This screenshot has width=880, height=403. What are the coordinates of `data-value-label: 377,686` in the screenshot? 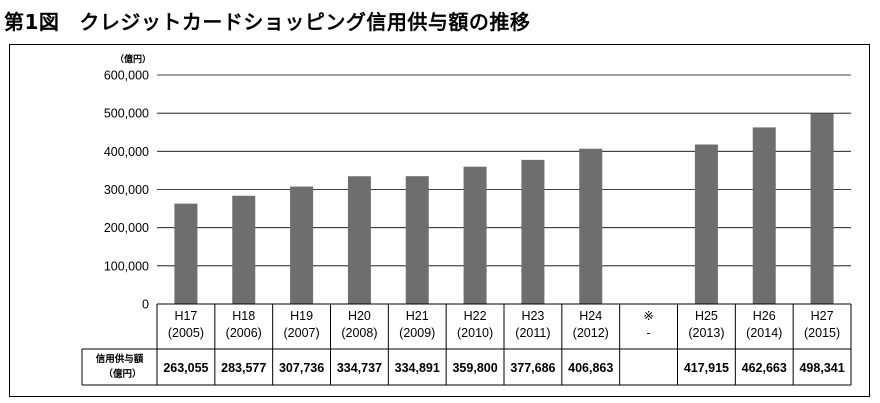 It's located at (532, 368).